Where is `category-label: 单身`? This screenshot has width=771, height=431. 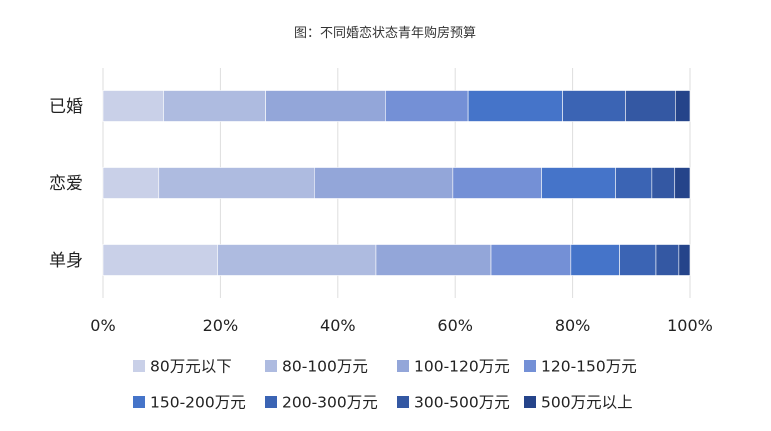 category-label: 单身 is located at coordinates (66, 261).